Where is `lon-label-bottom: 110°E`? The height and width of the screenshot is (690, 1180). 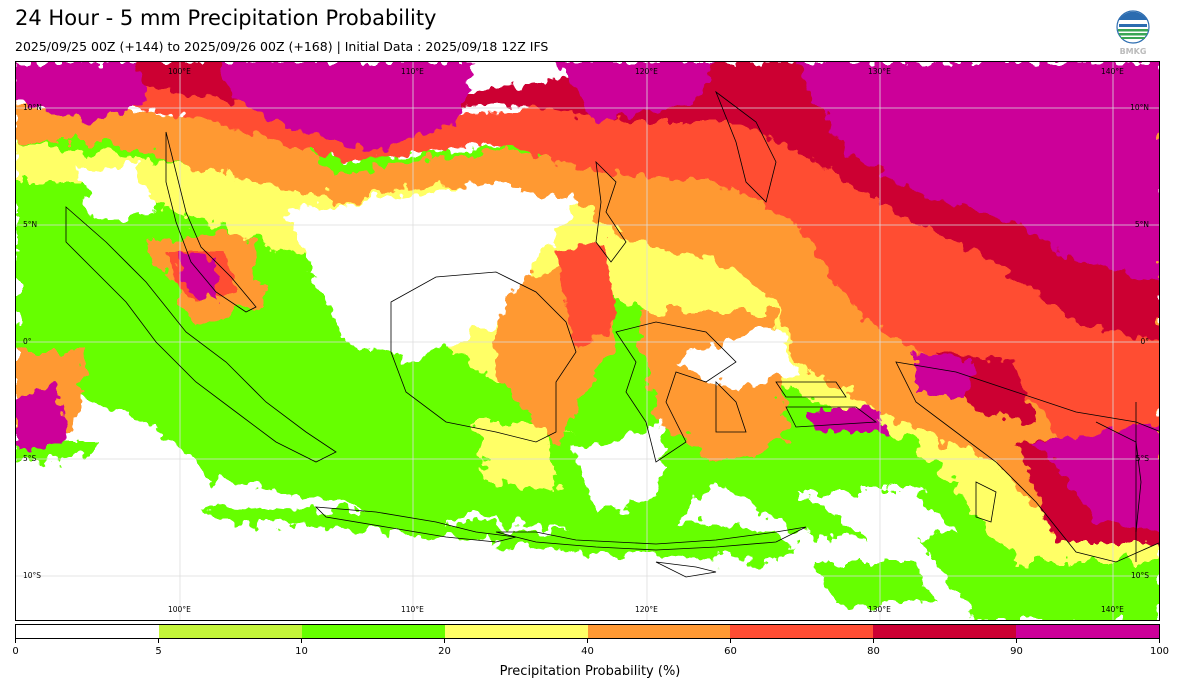
lon-label-bottom: 110°E is located at coordinates (412, 609).